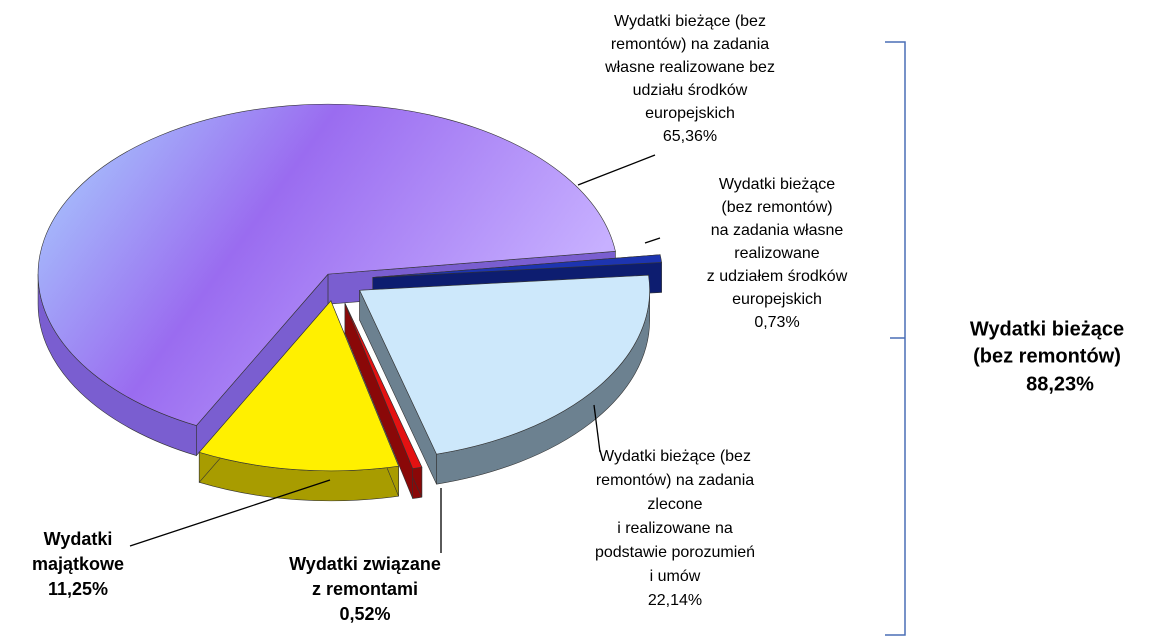  I want to click on group-label: Wydatki bieżące, so click(1047, 329).